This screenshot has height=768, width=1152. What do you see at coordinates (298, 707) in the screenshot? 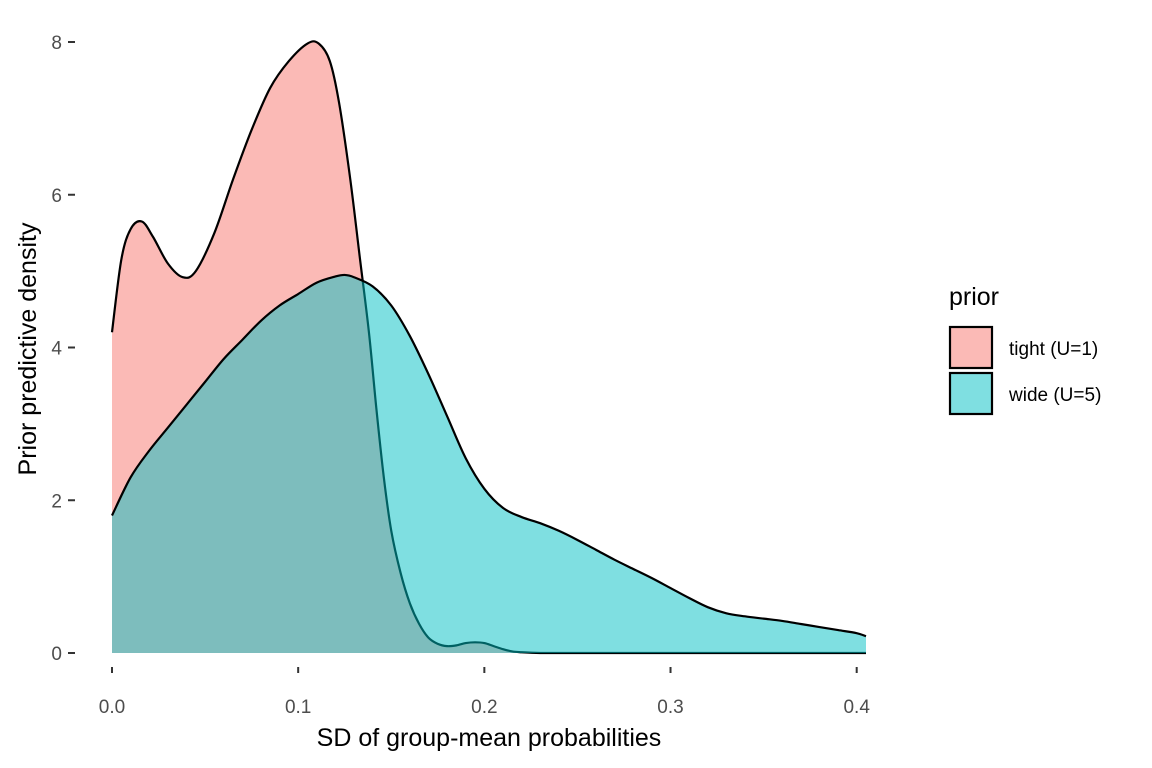
I see `x-tick-label: 0.1` at bounding box center [298, 707].